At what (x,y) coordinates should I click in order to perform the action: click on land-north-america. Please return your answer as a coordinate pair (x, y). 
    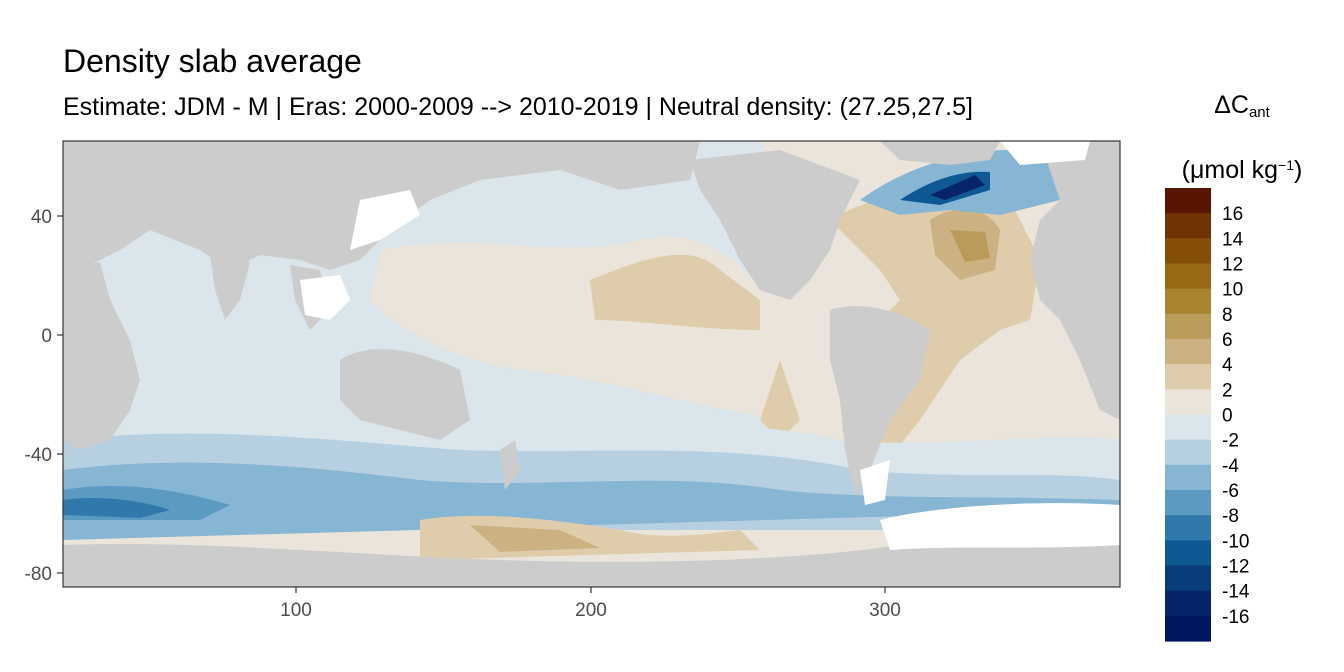
    Looking at the image, I should click on (775, 225).